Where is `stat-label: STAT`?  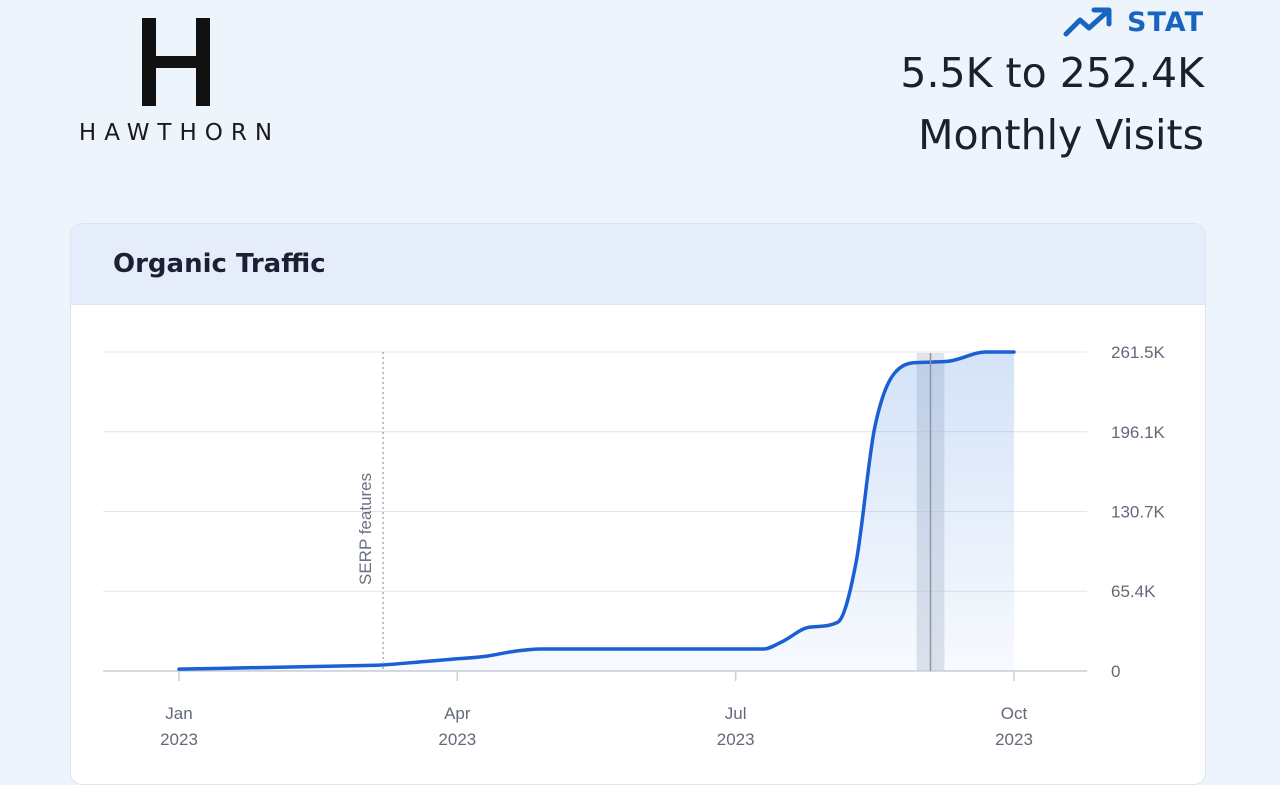
stat-label: STAT is located at coordinates (1165, 22).